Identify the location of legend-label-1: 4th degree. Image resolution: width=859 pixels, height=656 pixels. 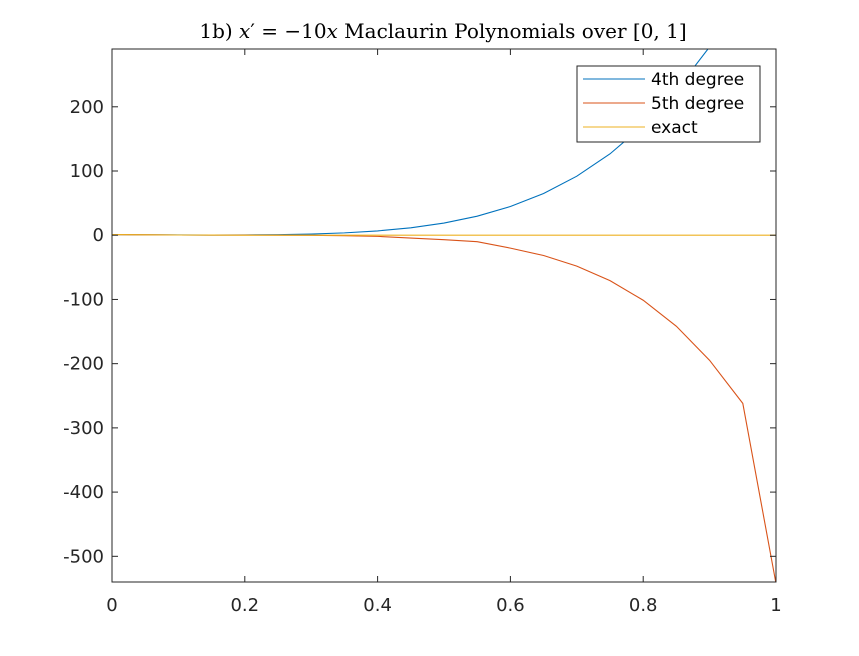
(697, 80).